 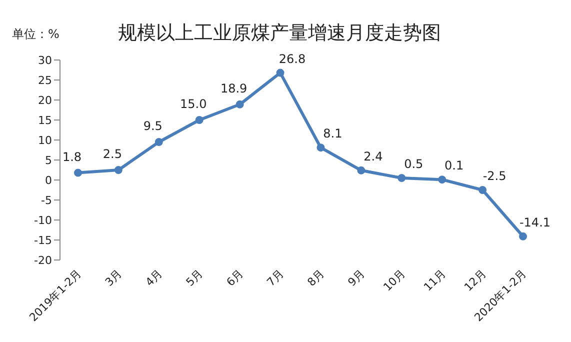 I want to click on y-tick-label: 0, so click(x=48, y=180).